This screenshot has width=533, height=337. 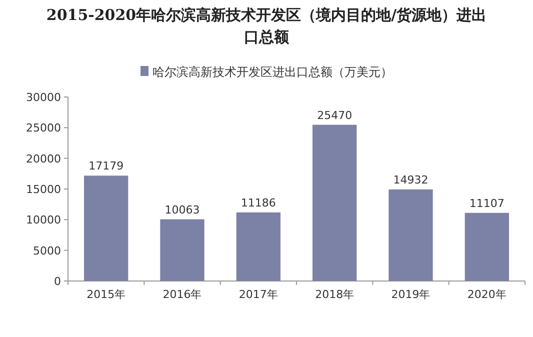 What do you see at coordinates (486, 203) in the screenshot?
I see `data-label: 11107` at bounding box center [486, 203].